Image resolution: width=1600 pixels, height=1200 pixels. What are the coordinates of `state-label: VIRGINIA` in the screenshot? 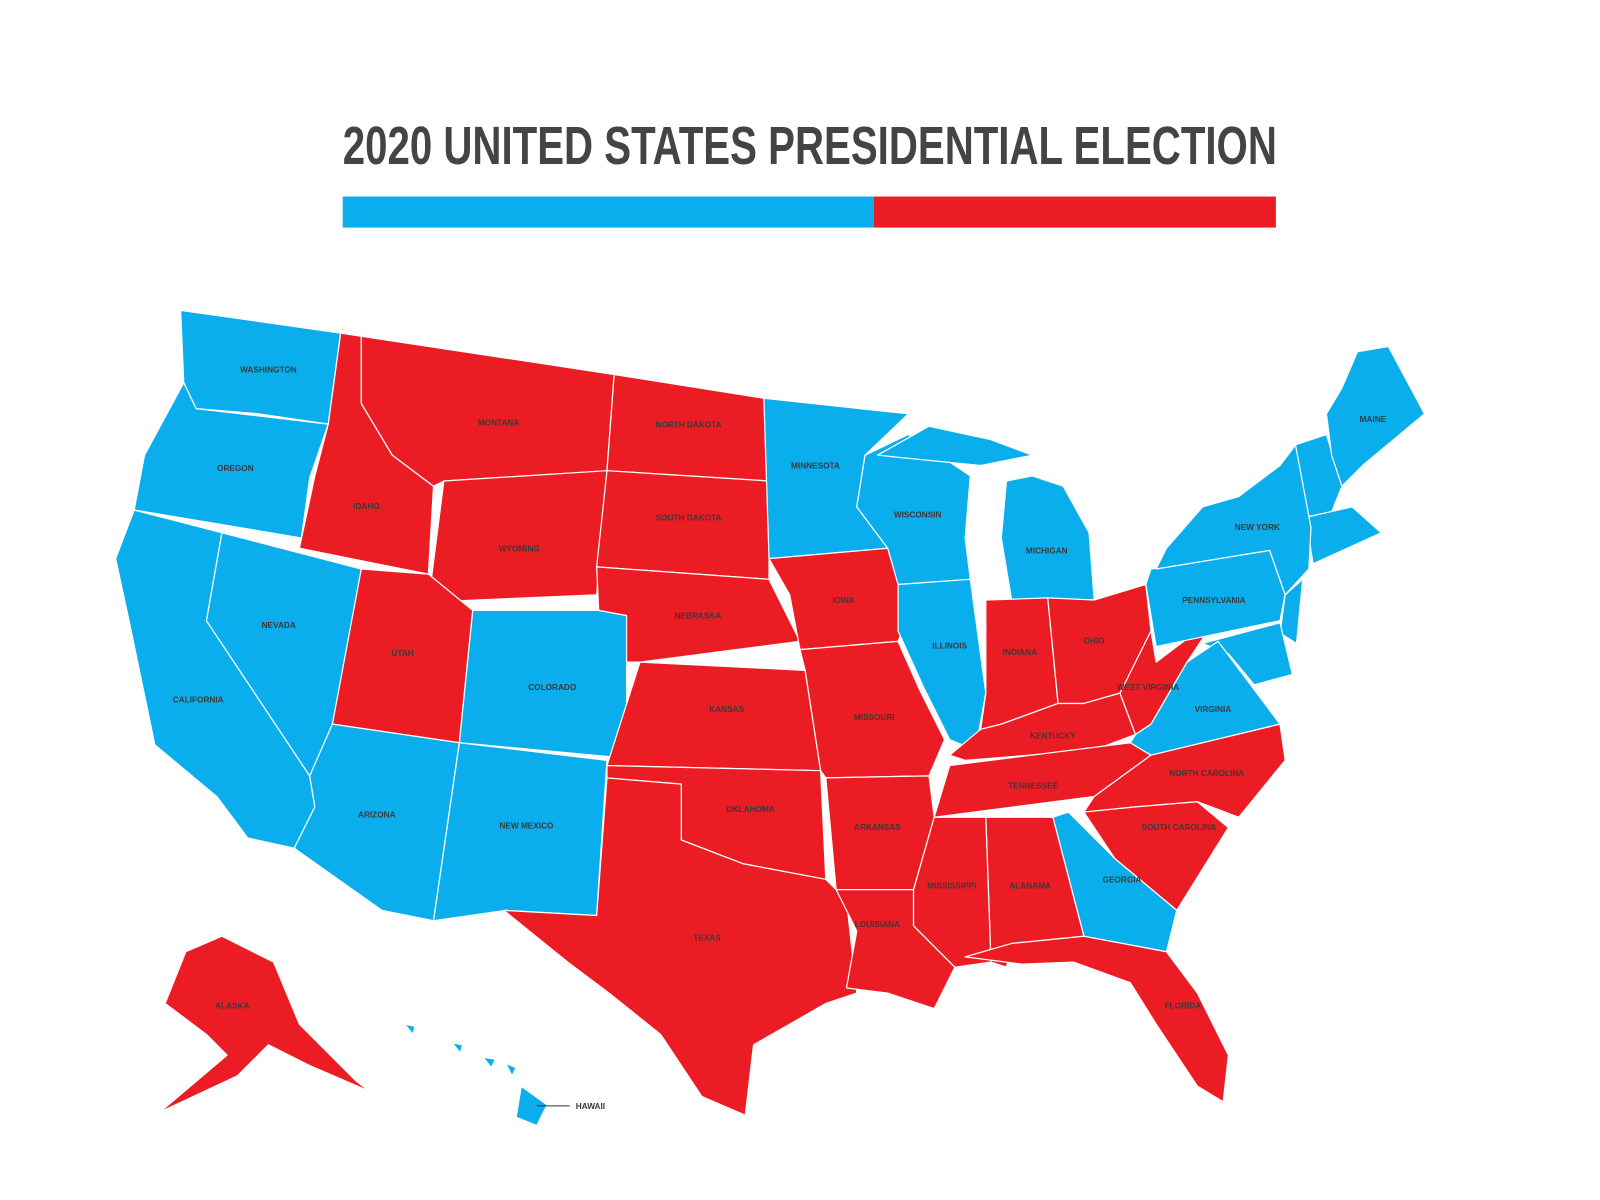 It's located at (1213, 709).